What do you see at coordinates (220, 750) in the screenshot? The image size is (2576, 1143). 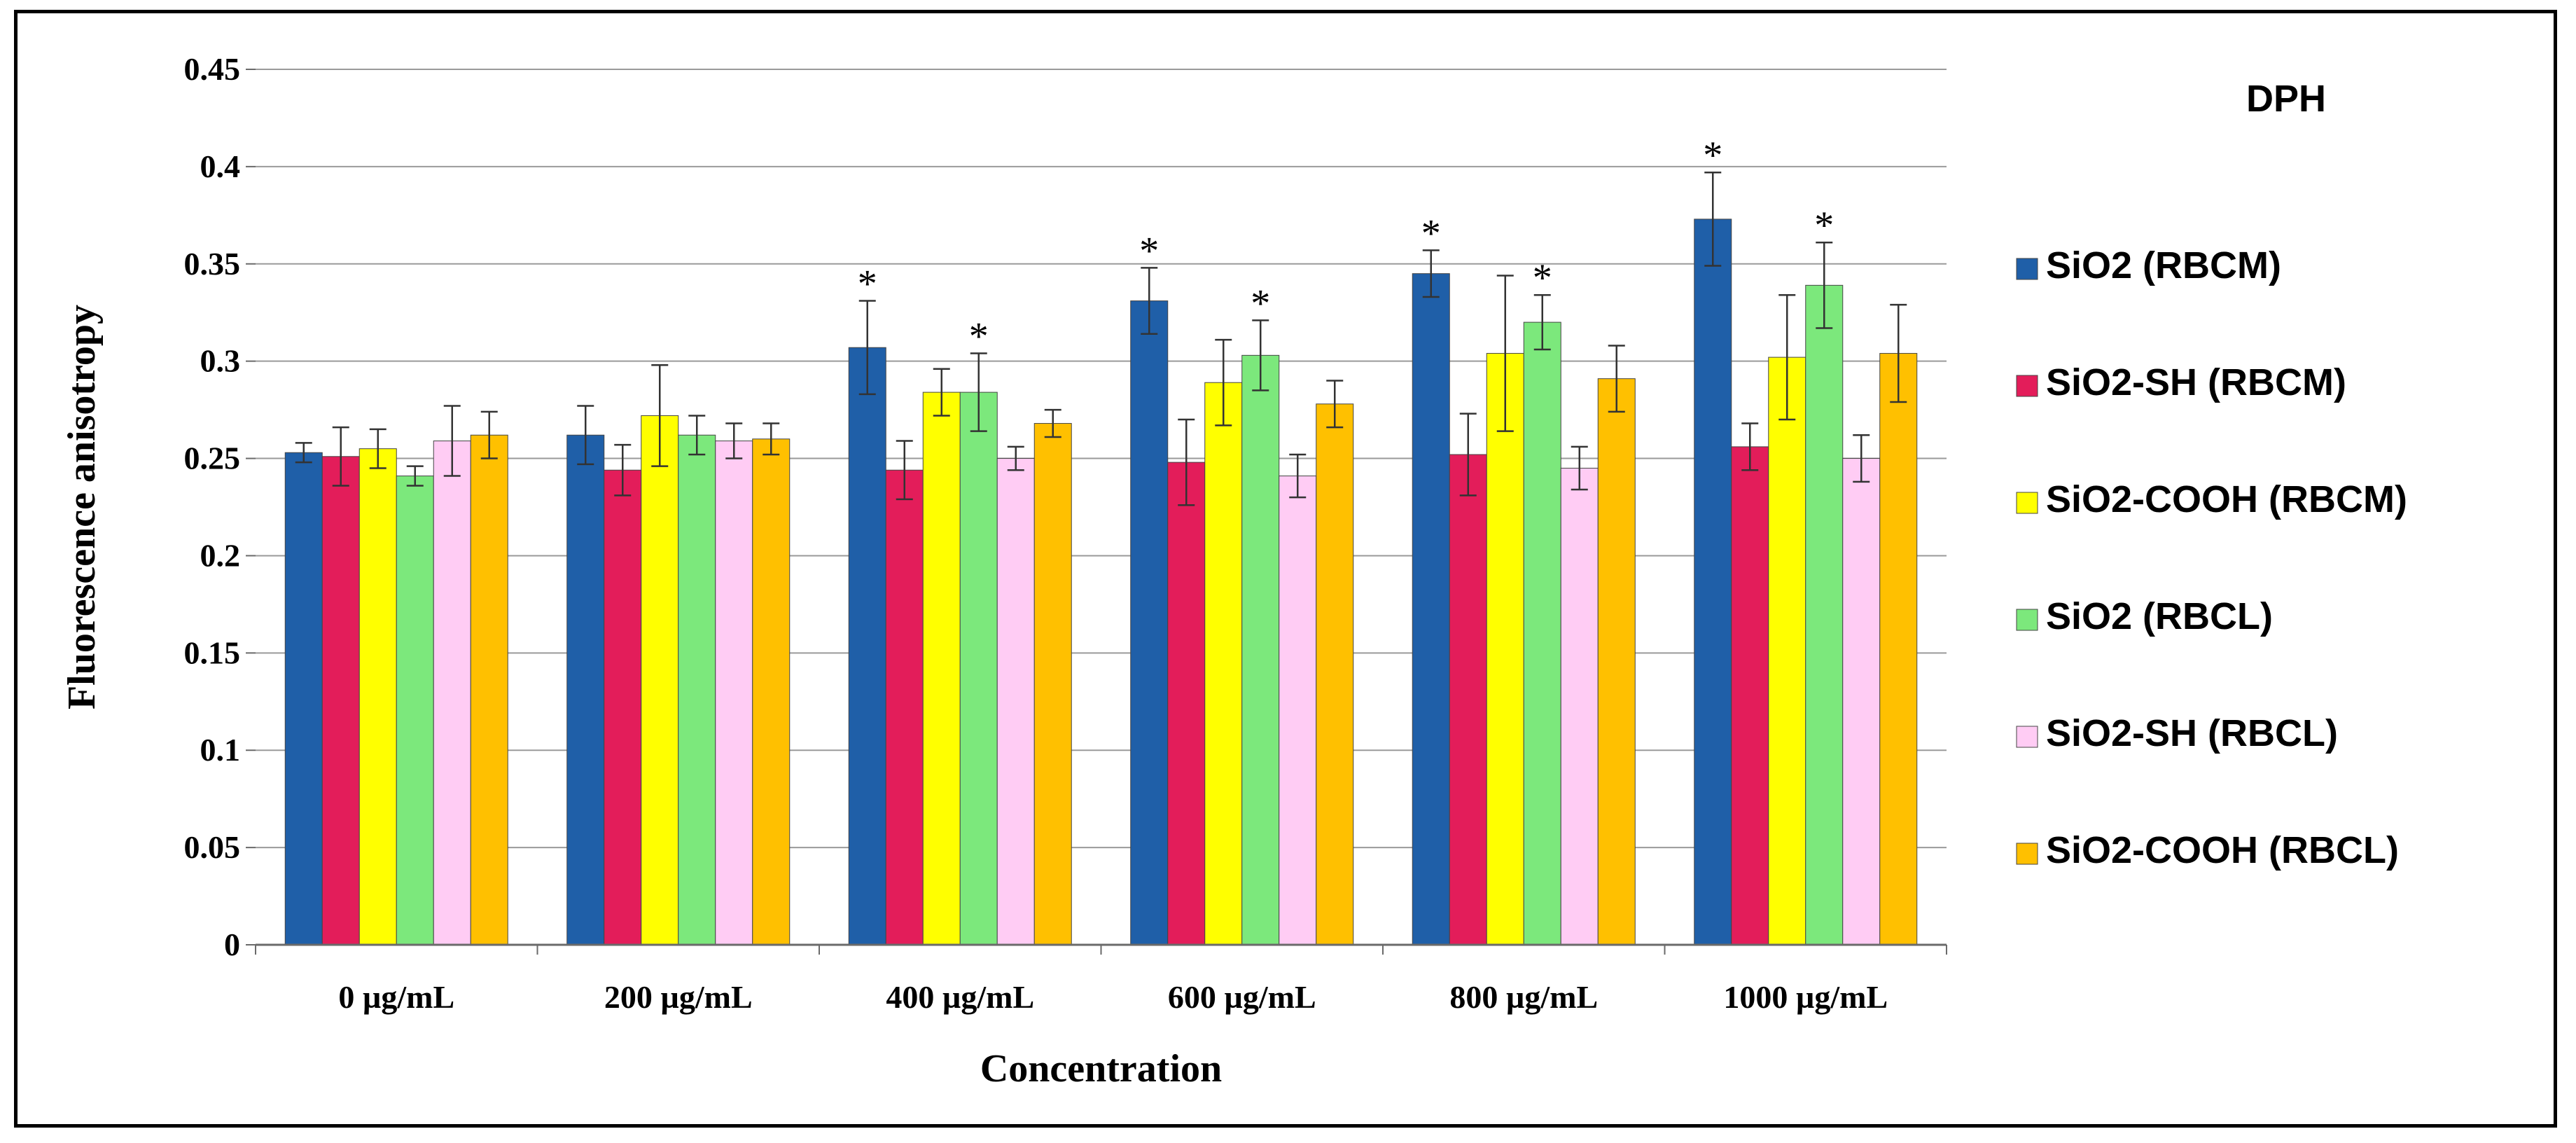 I see `y-tick-label: 0.1` at bounding box center [220, 750].